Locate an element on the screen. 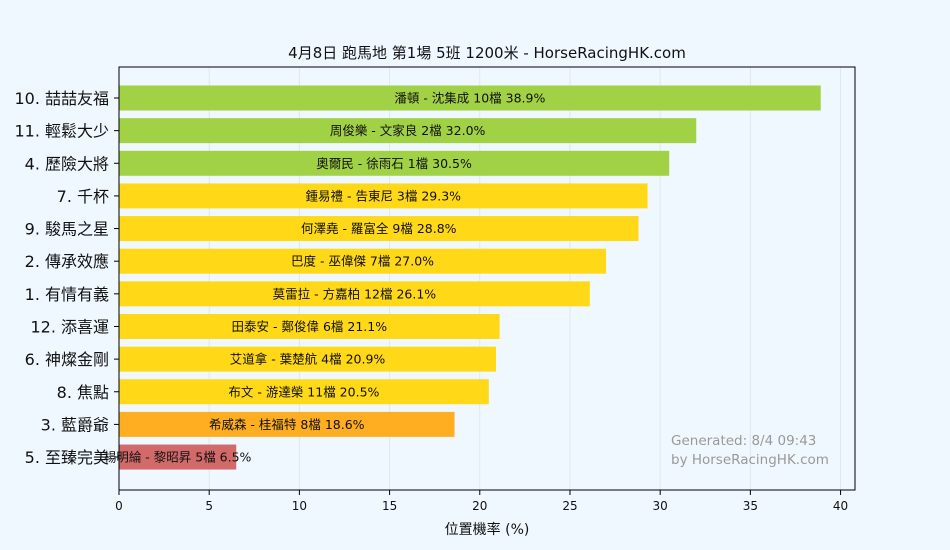  bar-label: 鍾易禮 - 告東尼 3檔 29.3% is located at coordinates (383, 195).